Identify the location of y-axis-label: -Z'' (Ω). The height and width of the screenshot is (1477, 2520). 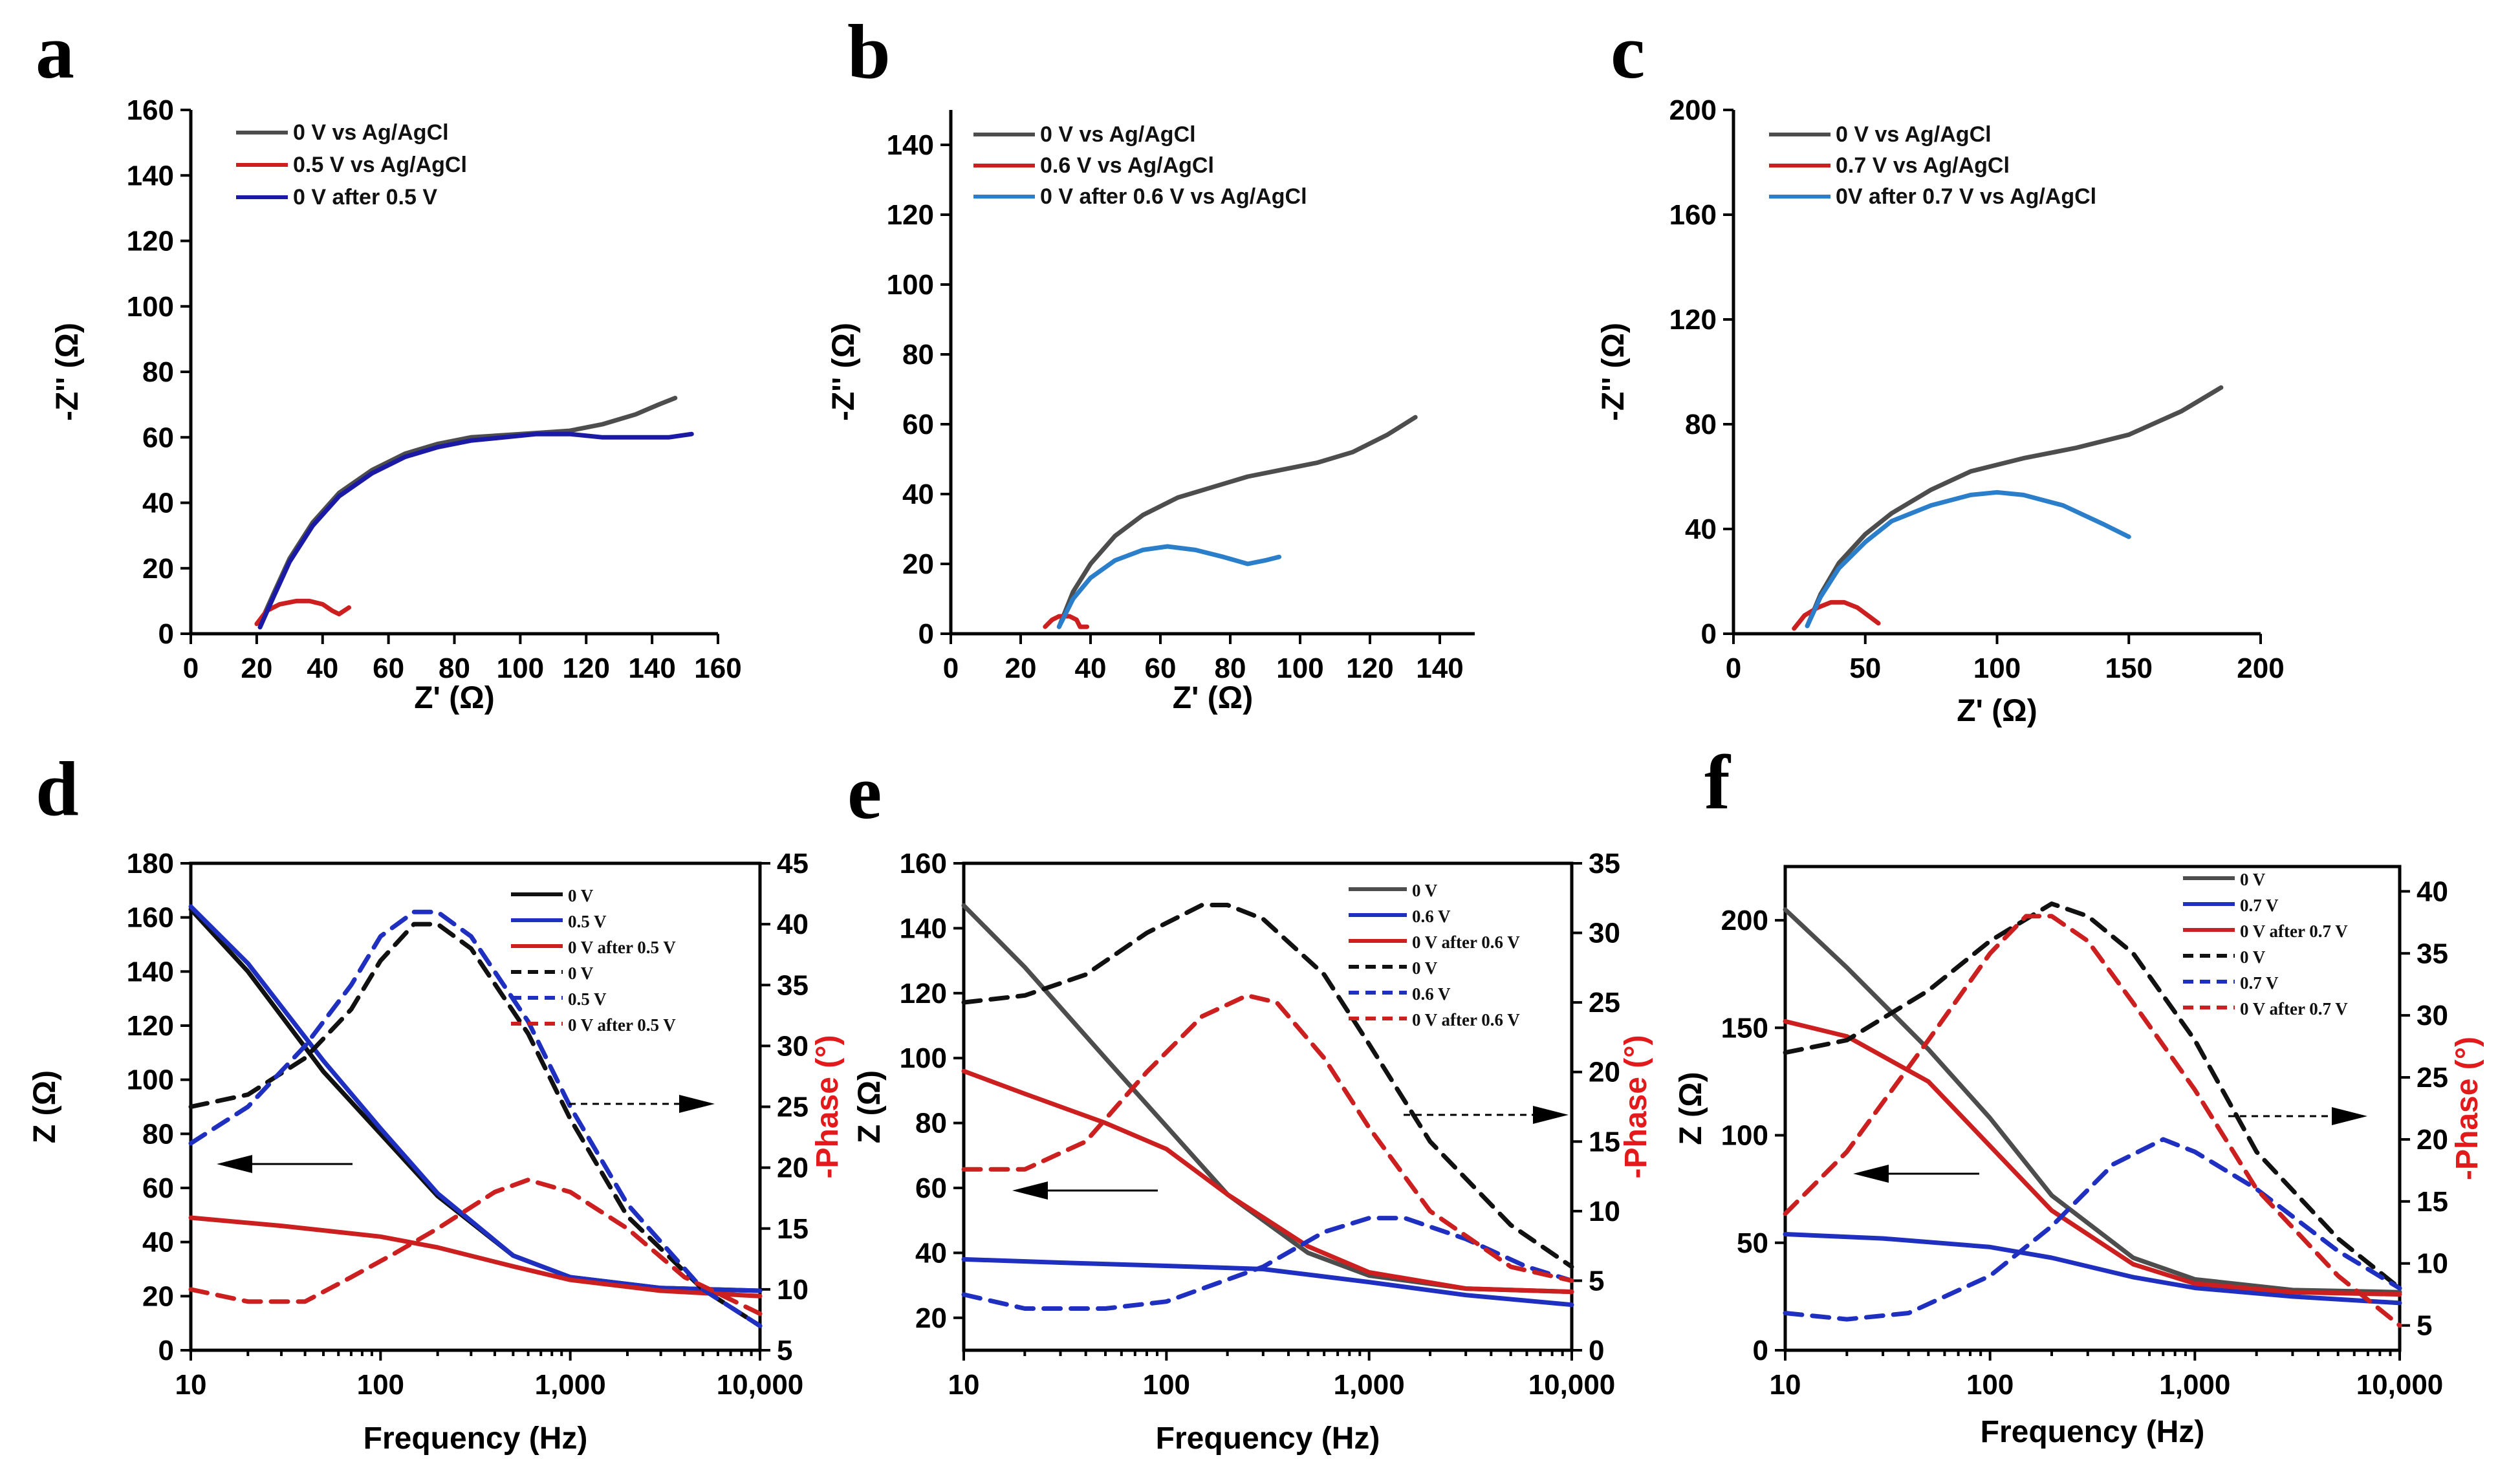
(1613, 372).